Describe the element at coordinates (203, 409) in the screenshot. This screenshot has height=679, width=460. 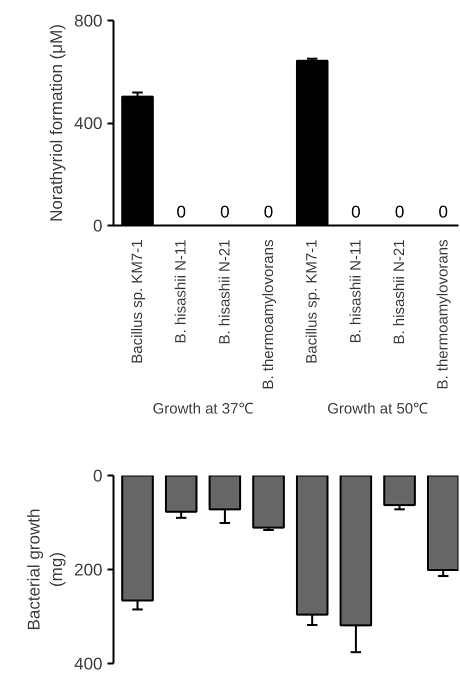
I see `text: Growth at 37℃` at that location.